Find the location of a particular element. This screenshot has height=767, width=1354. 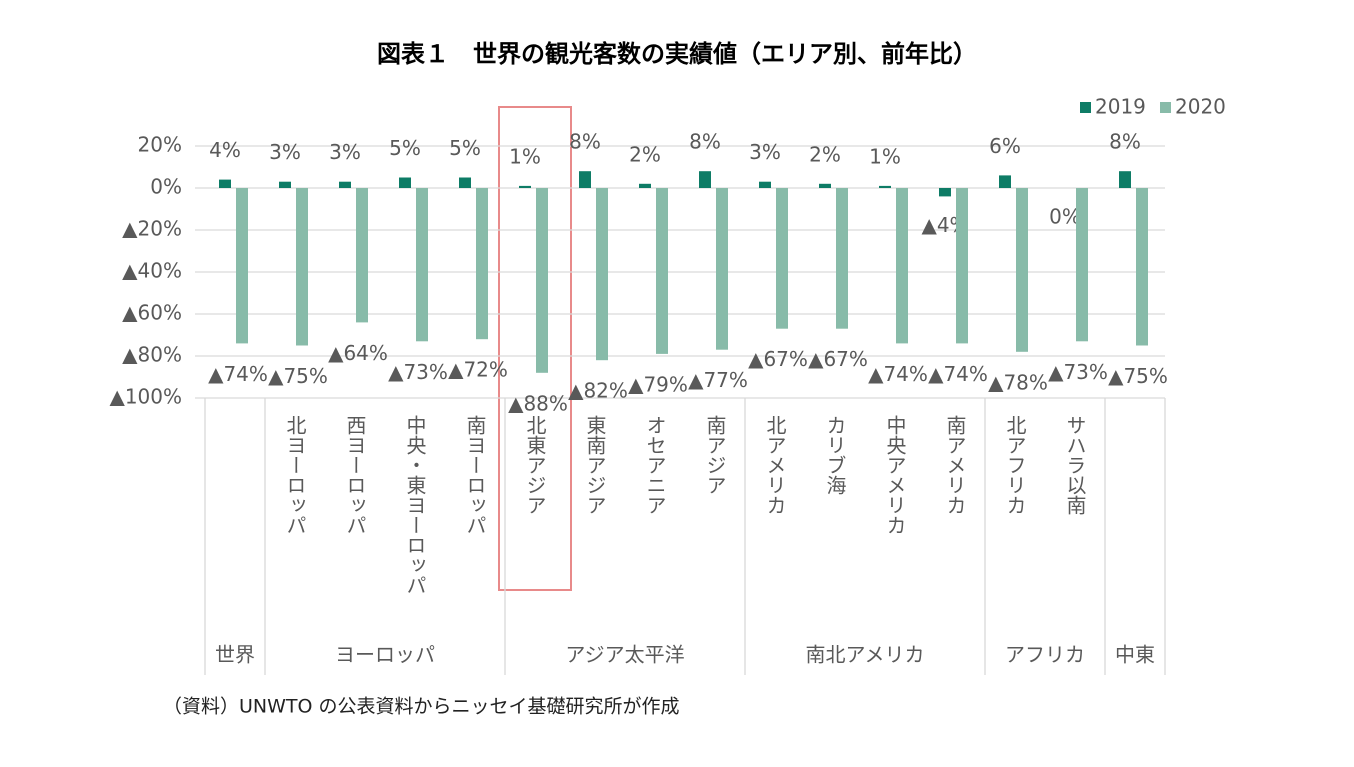

data-label: ▲79% is located at coordinates (658, 384).